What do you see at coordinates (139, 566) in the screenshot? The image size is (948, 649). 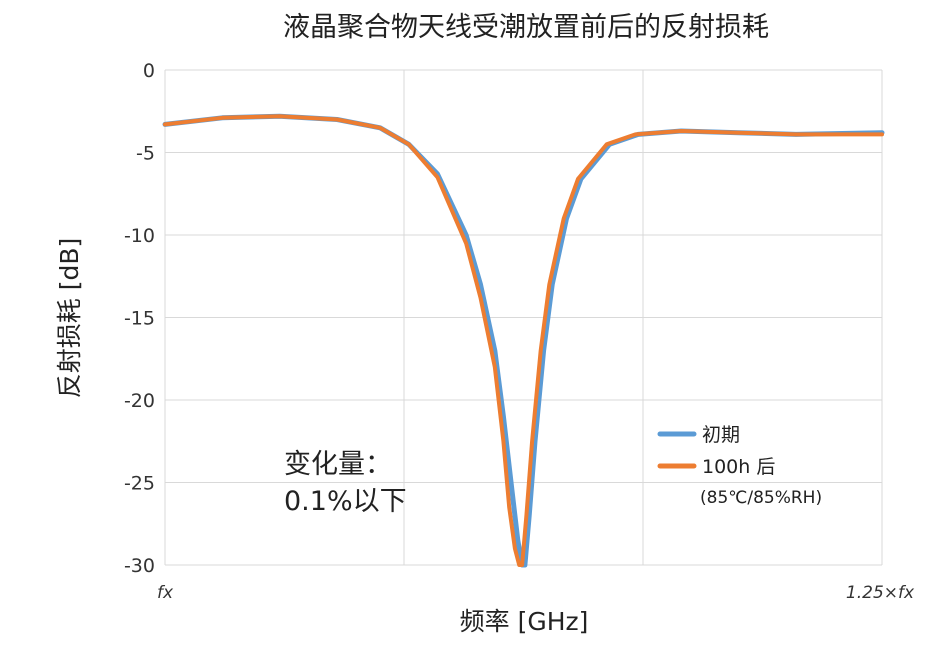 I see `y-tick-label: -30` at bounding box center [139, 566].